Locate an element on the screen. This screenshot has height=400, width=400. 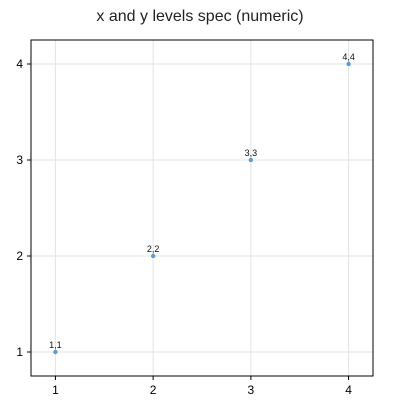
x-tick-label: 2 is located at coordinates (153, 390).